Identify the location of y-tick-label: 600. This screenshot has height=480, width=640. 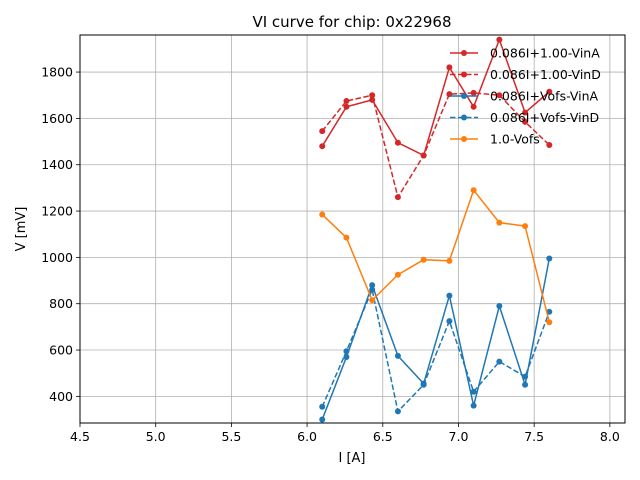
(61, 350).